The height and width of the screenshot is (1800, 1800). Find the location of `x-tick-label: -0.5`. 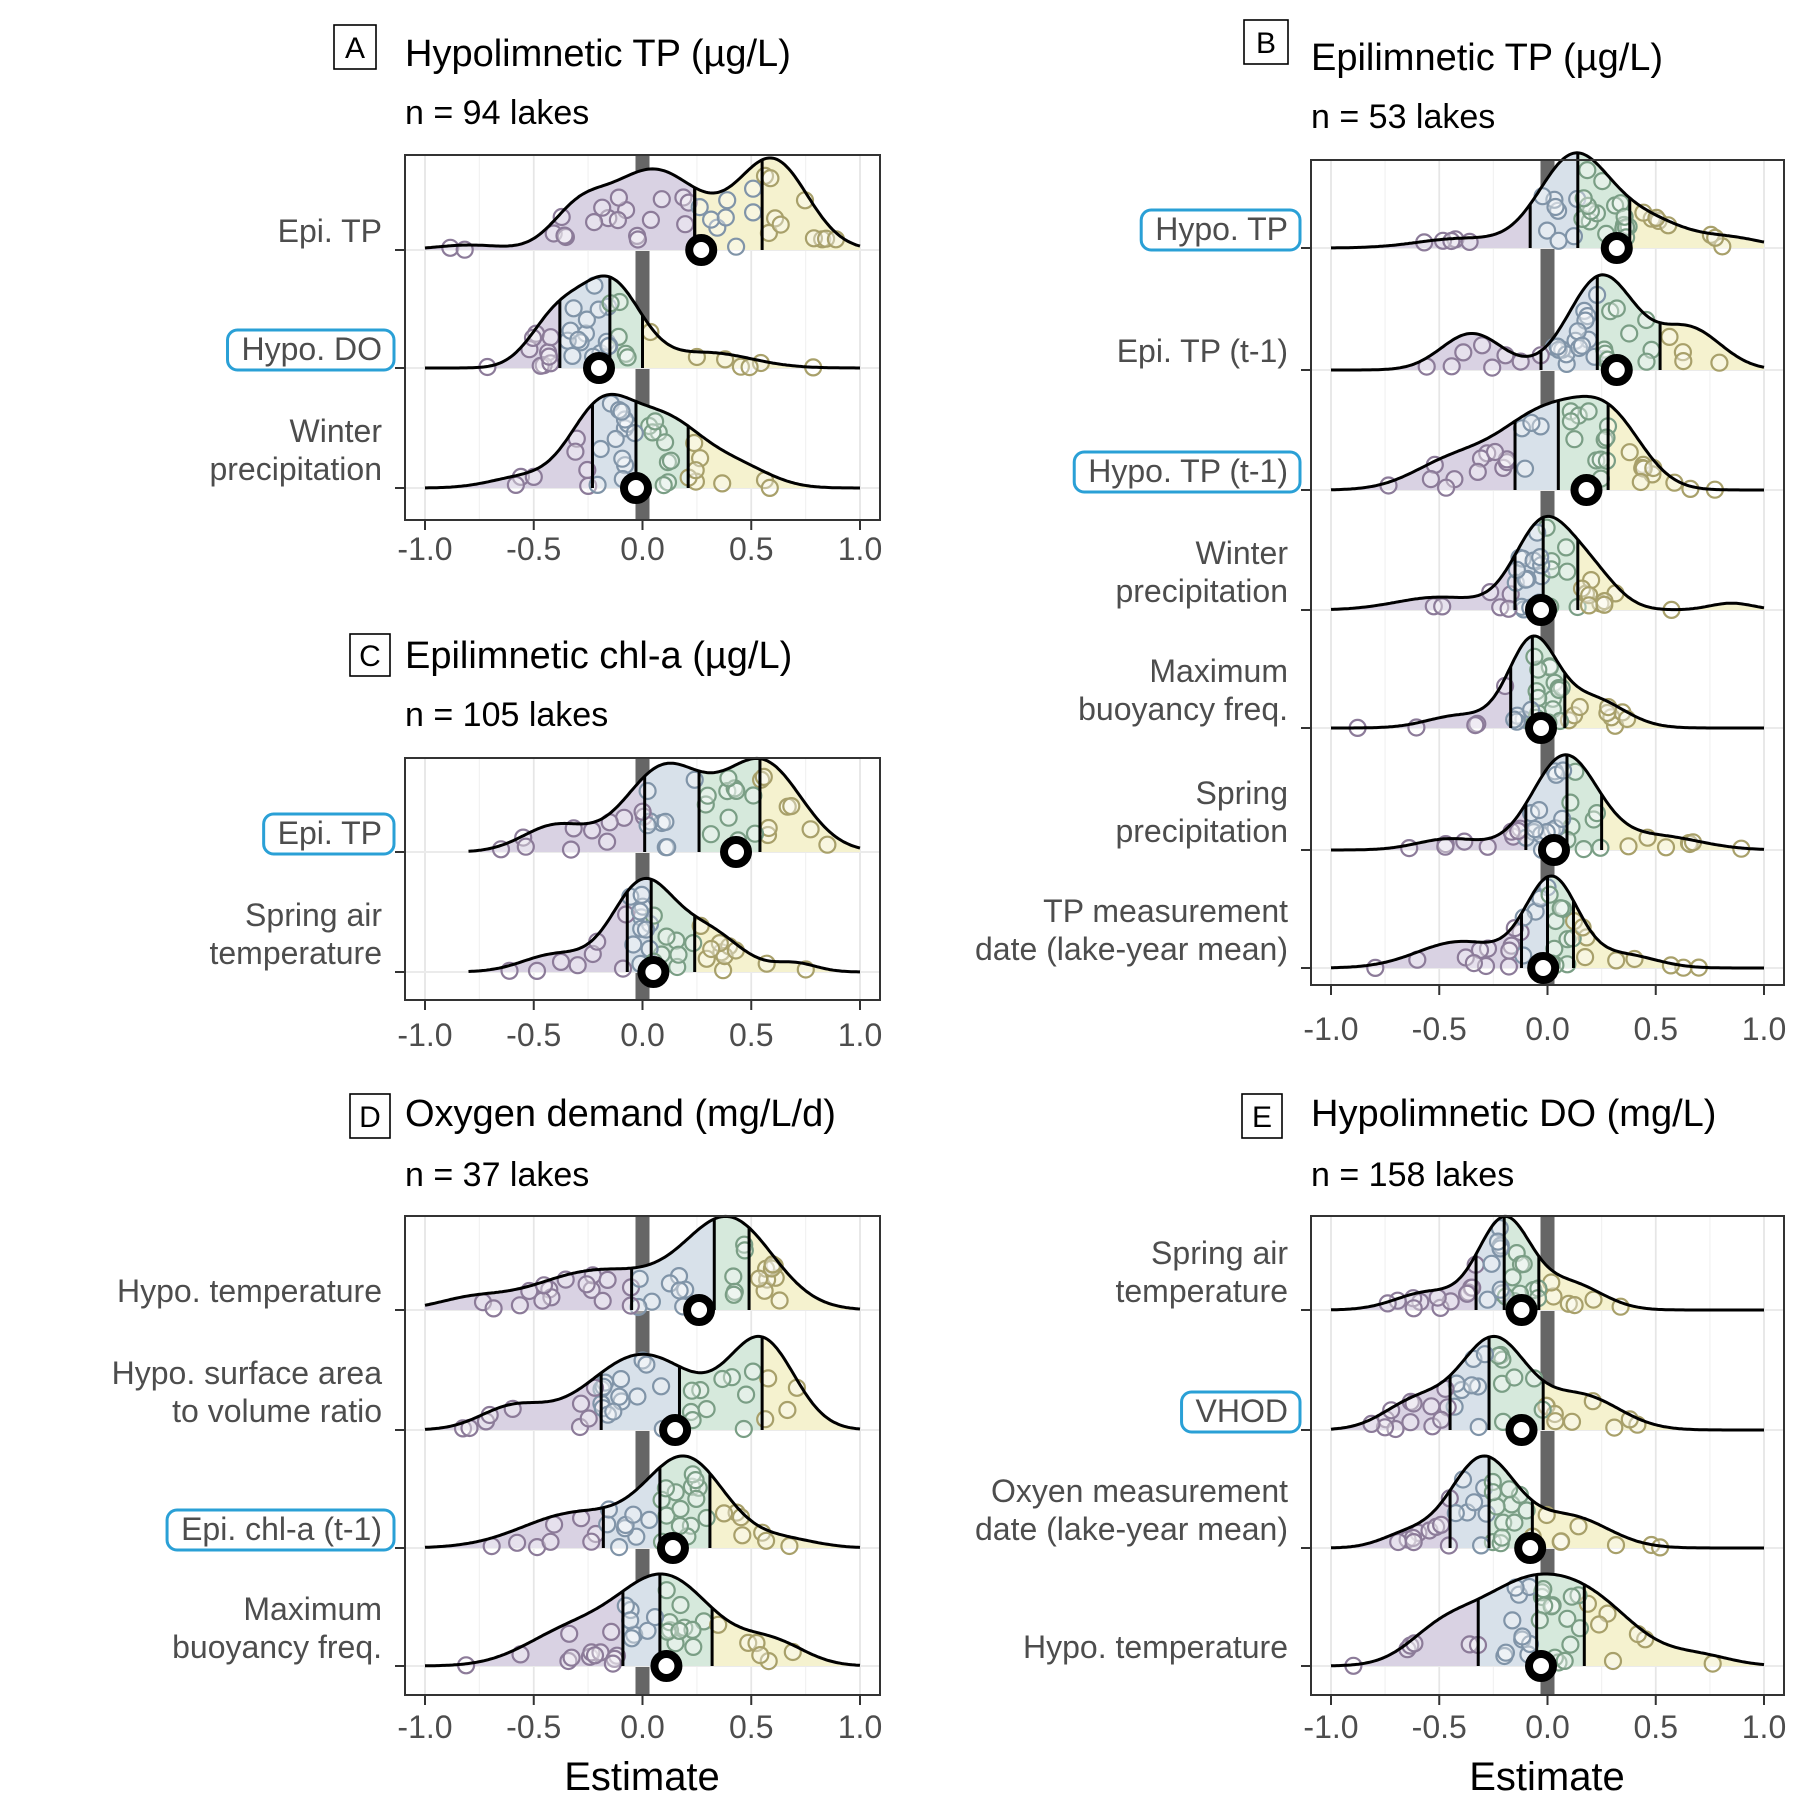

x-tick-label: -0.5 is located at coordinates (1439, 1029).